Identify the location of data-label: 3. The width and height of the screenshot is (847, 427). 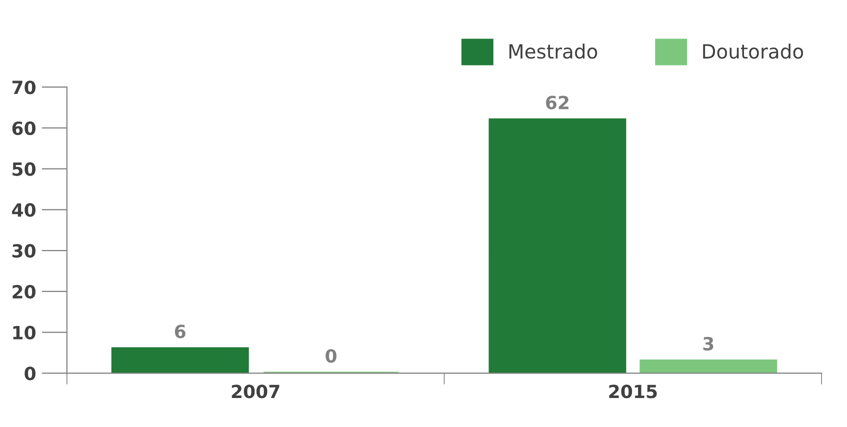
(708, 343).